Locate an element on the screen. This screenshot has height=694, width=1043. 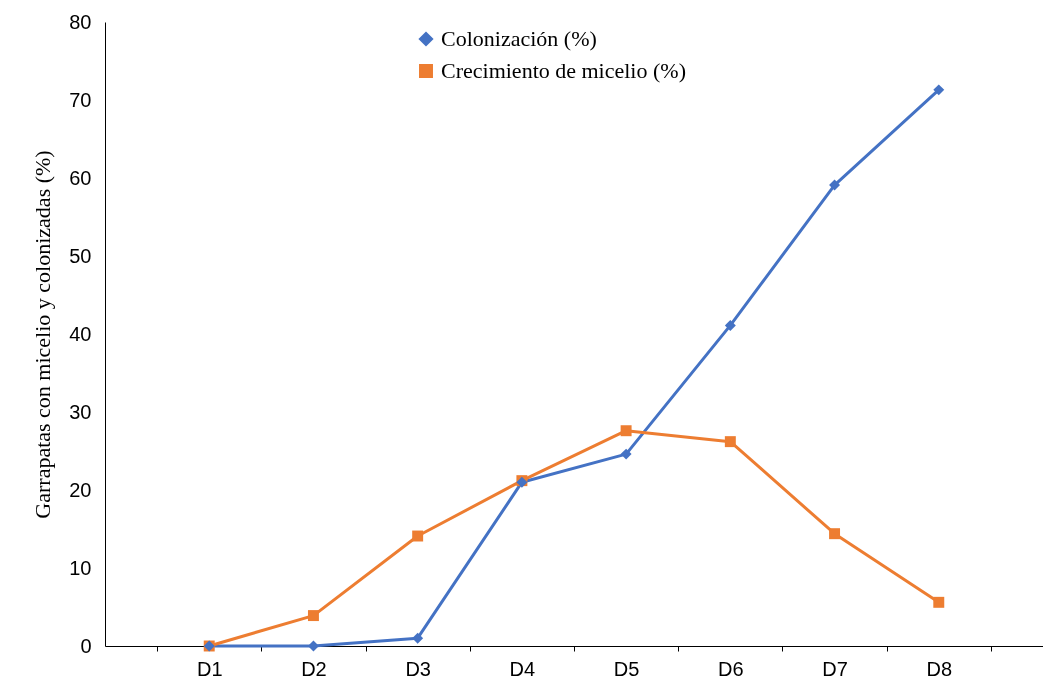
x-tick-label: D6 is located at coordinates (731, 668).